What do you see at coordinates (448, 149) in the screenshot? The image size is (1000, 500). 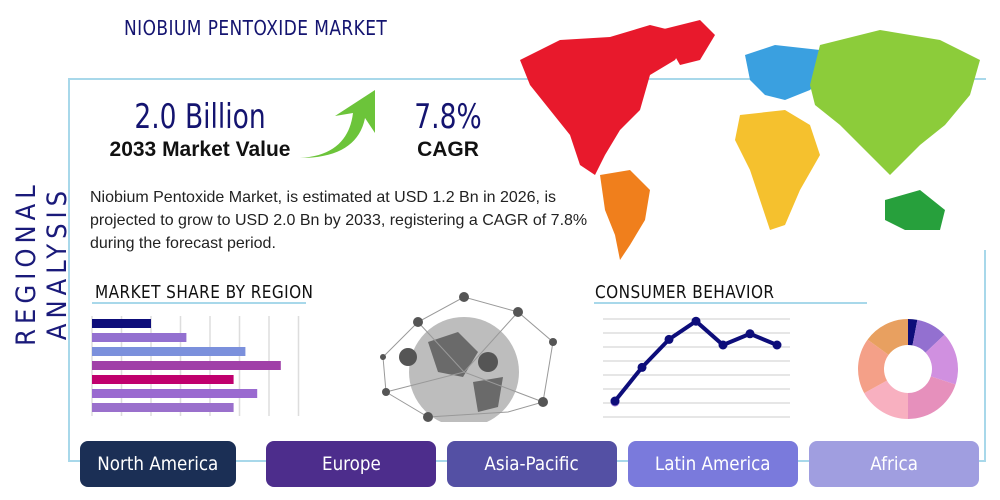 I see `cagr-label: CAGR` at bounding box center [448, 149].